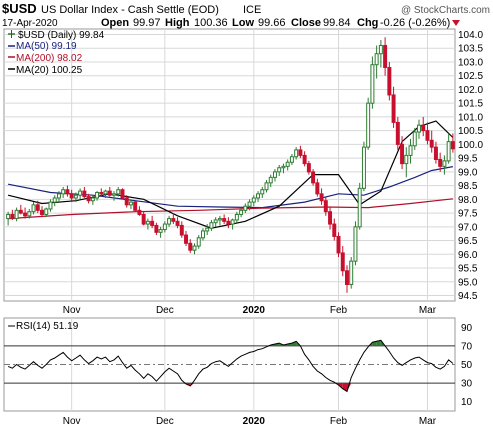  I want to click on price-y-tick: 95.5, so click(468, 269).